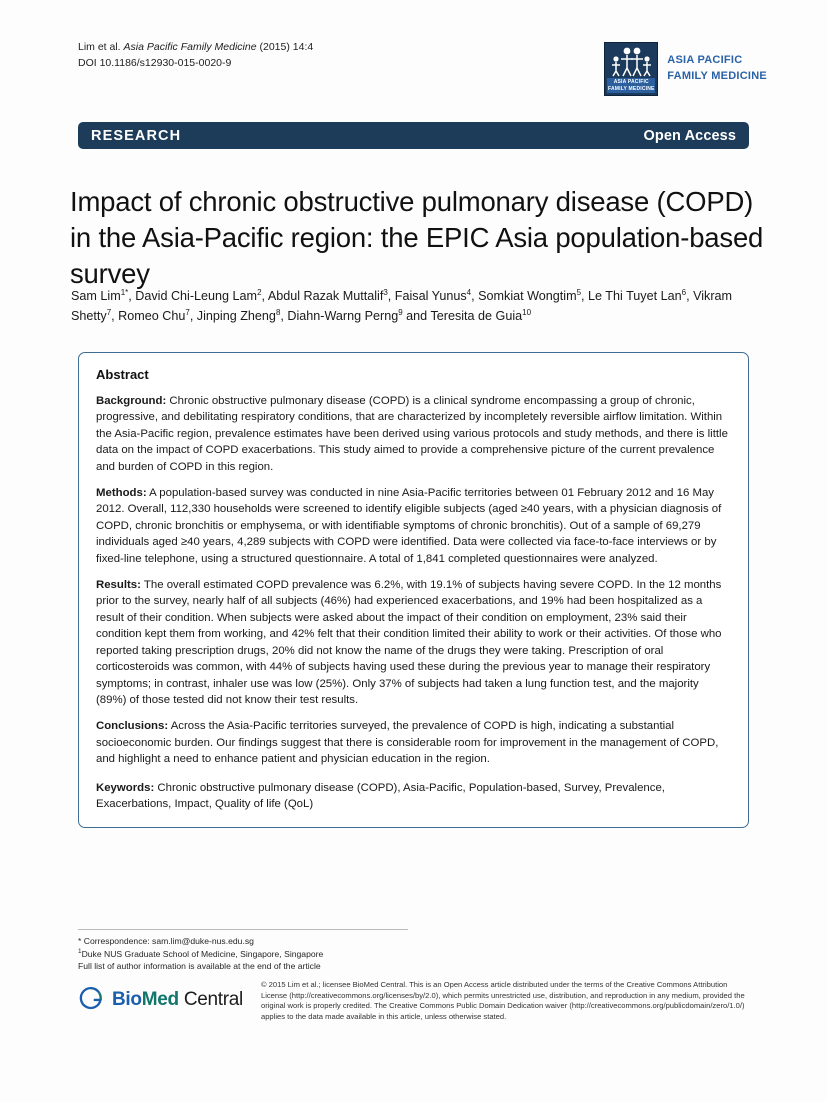 This screenshot has width=827, height=1102. Describe the element at coordinates (717, 76) in the screenshot. I see `journal-logo-line2: FAMILY MEDICINE` at that location.